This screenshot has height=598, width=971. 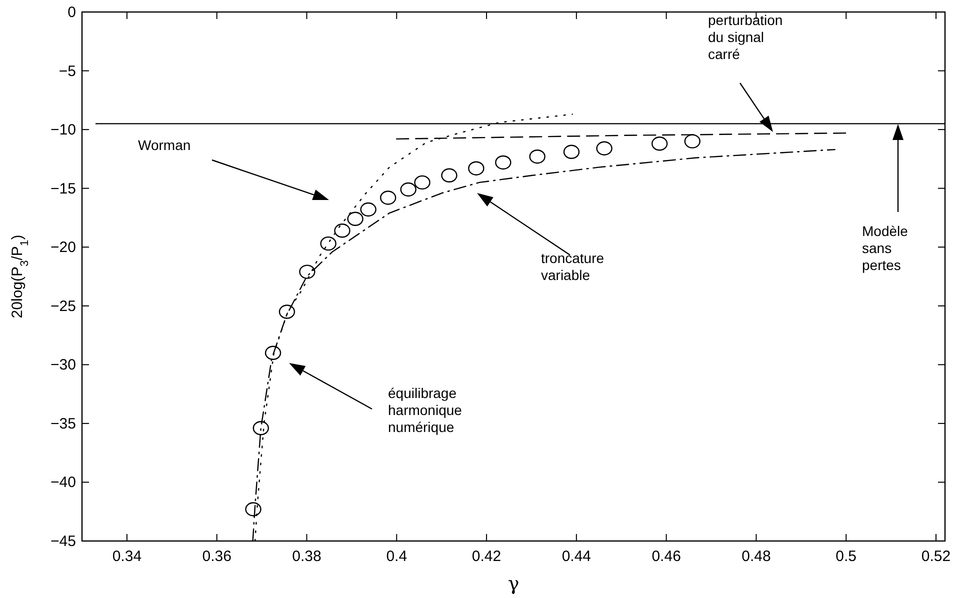 What do you see at coordinates (63, 483) in the screenshot?
I see `y-tick-label: −40` at bounding box center [63, 483].